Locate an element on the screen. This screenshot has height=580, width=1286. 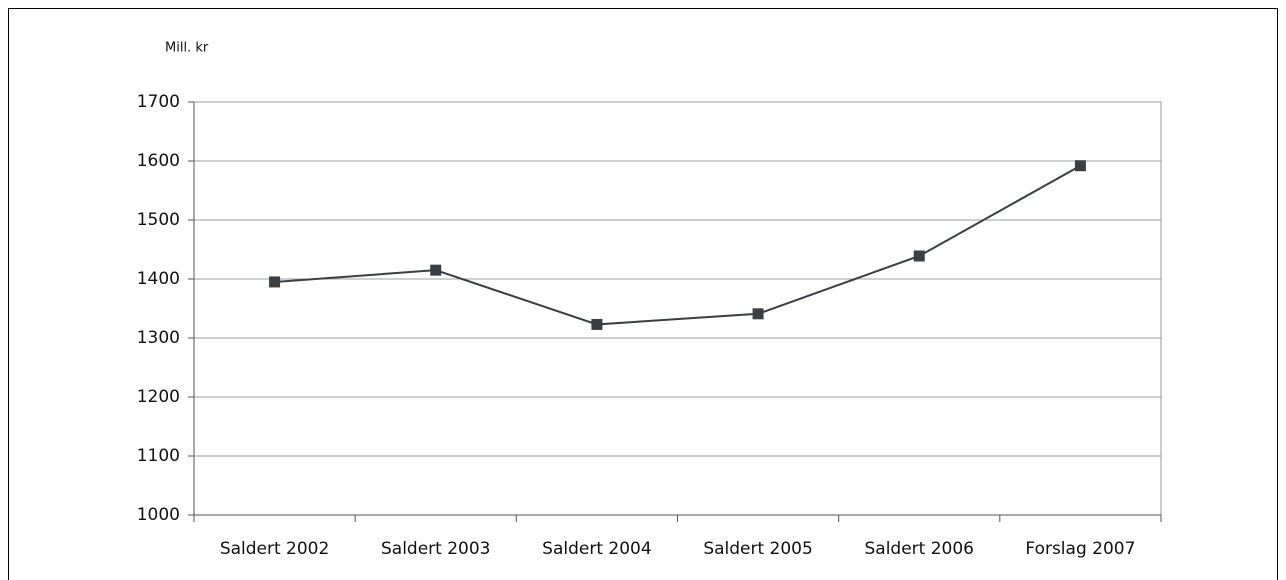
y-tick-label: 1100 is located at coordinates (158, 456).